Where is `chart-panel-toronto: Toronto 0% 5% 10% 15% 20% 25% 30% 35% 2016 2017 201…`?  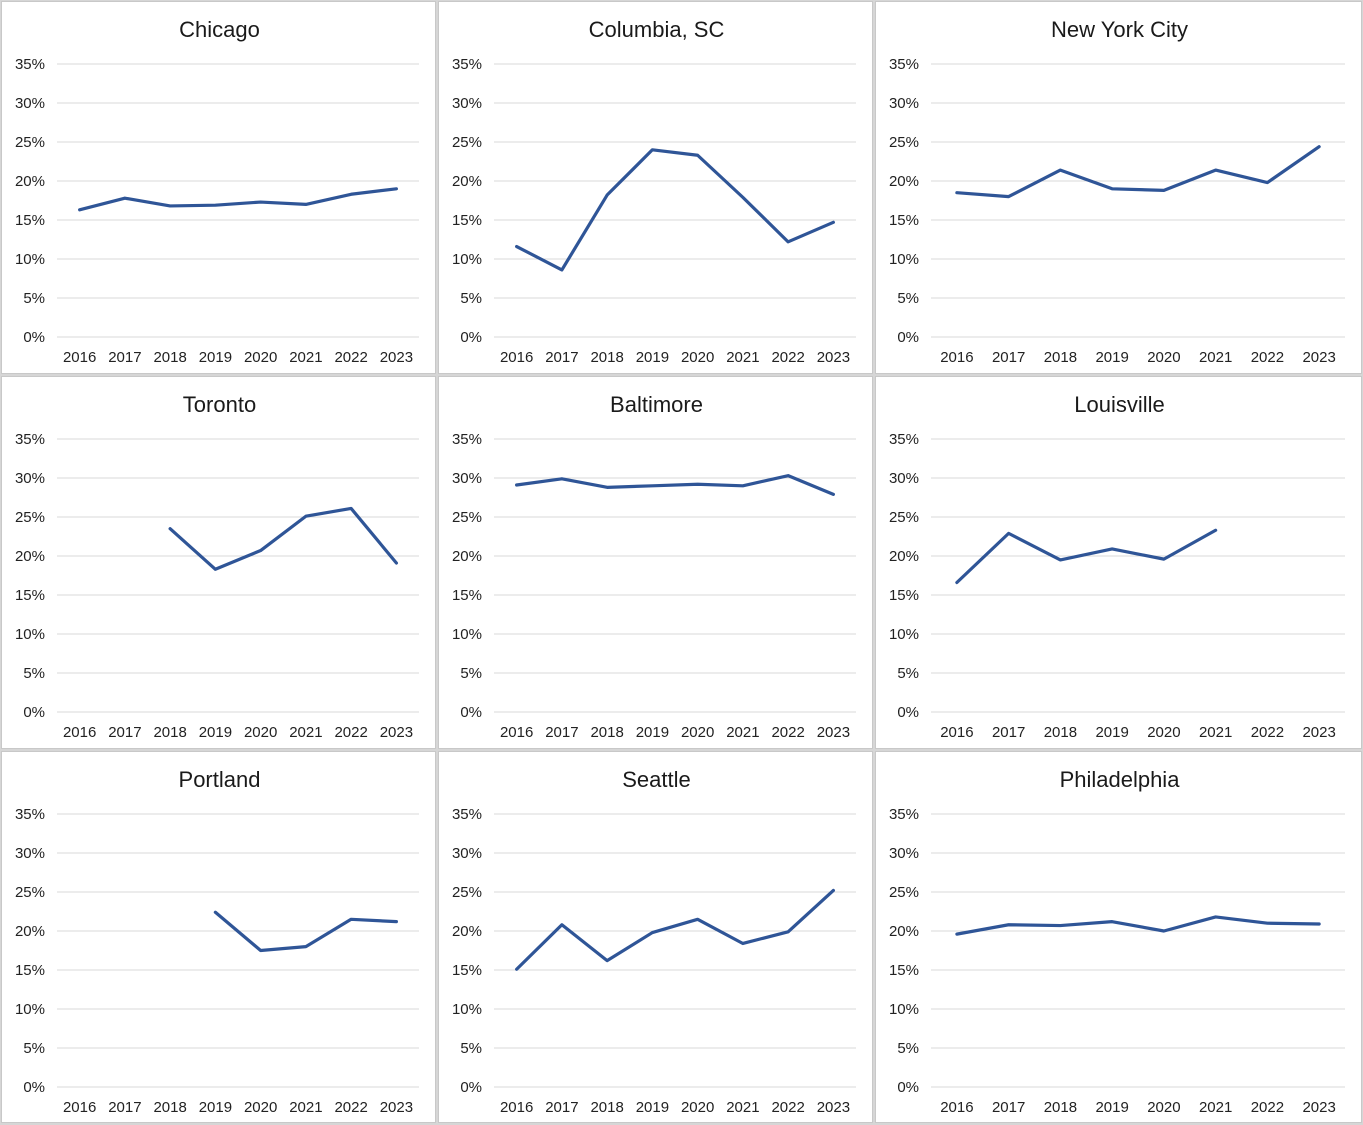 chart-panel-toronto: Toronto 0% 5% 10% 15% 20% 25% 30% 35% 2016 2017 201… is located at coordinates (218, 562).